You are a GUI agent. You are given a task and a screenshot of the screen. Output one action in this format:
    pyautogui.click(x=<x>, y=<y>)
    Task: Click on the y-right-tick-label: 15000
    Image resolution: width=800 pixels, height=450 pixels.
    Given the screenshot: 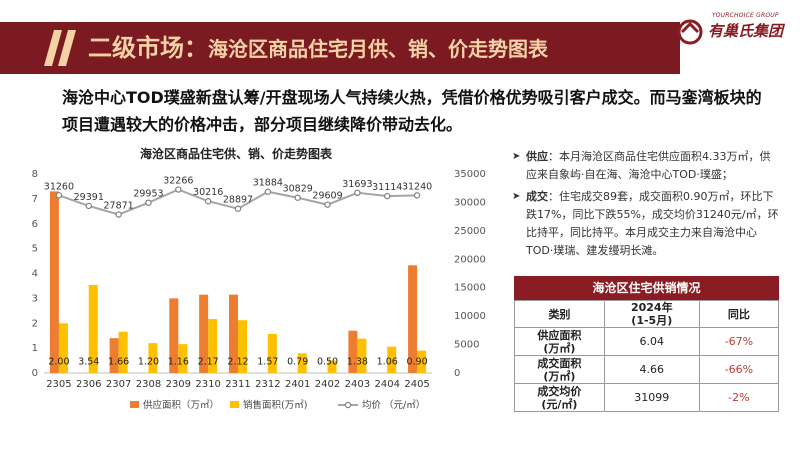 What is the action you would take?
    pyautogui.click(x=470, y=288)
    